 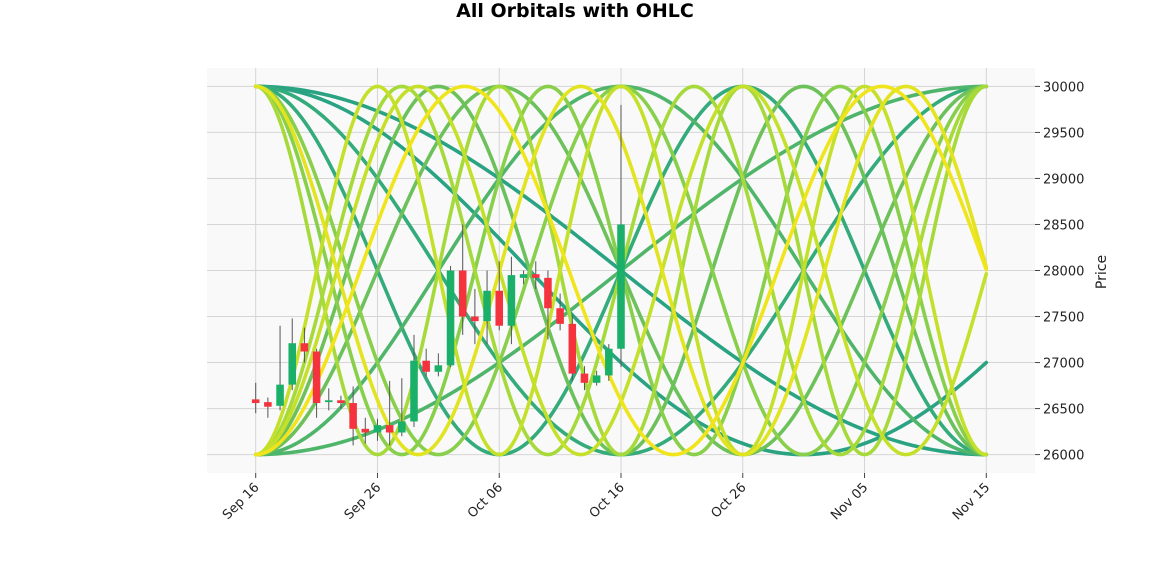 What do you see at coordinates (1063, 179) in the screenshot?
I see `y-tick-label: 29000` at bounding box center [1063, 179].